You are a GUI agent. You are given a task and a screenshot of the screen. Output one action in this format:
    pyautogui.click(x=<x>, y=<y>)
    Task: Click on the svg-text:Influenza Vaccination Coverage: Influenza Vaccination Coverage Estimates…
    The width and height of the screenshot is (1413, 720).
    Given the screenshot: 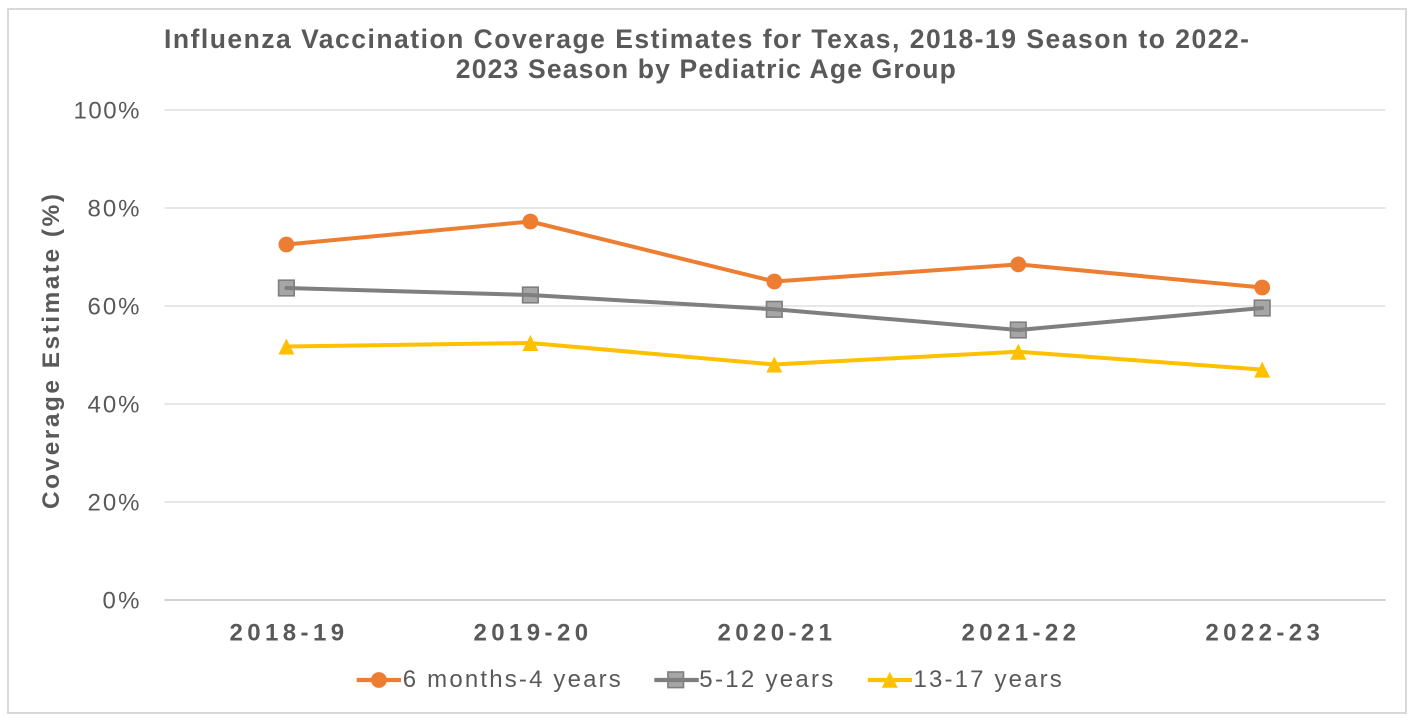 What is the action you would take?
    pyautogui.click(x=706, y=39)
    